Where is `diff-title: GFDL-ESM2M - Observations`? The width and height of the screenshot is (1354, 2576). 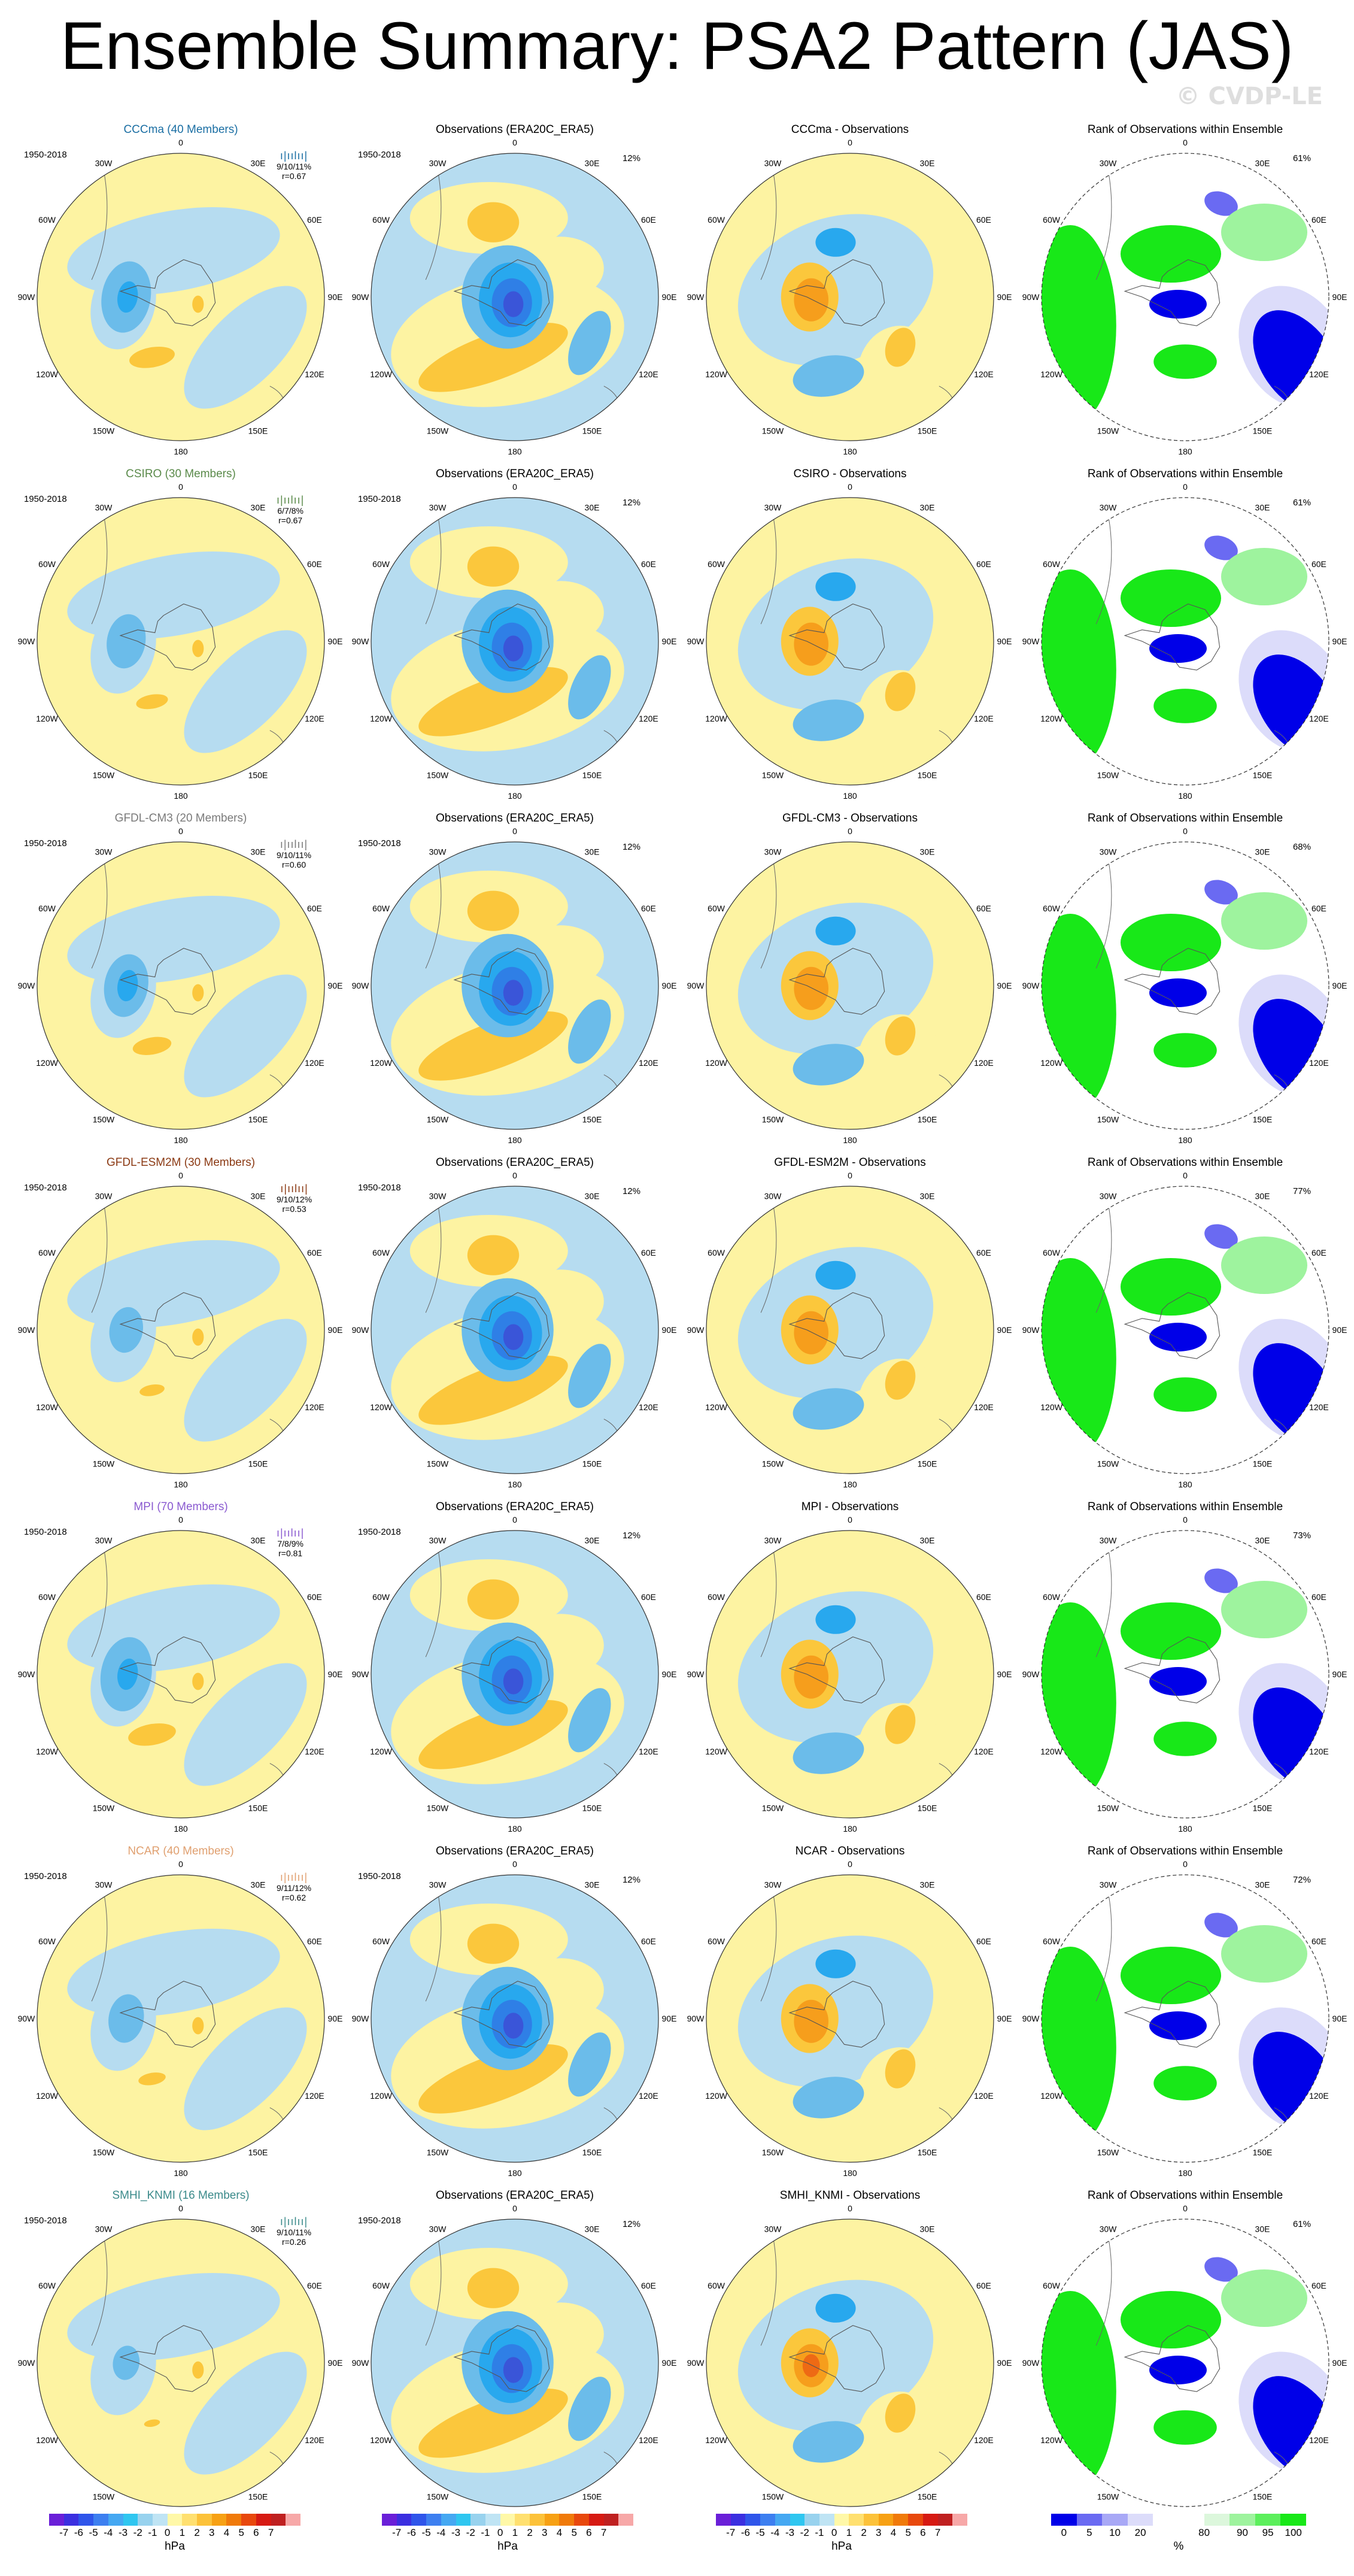 diff-title: GFDL-ESM2M - Observations is located at coordinates (850, 1162).